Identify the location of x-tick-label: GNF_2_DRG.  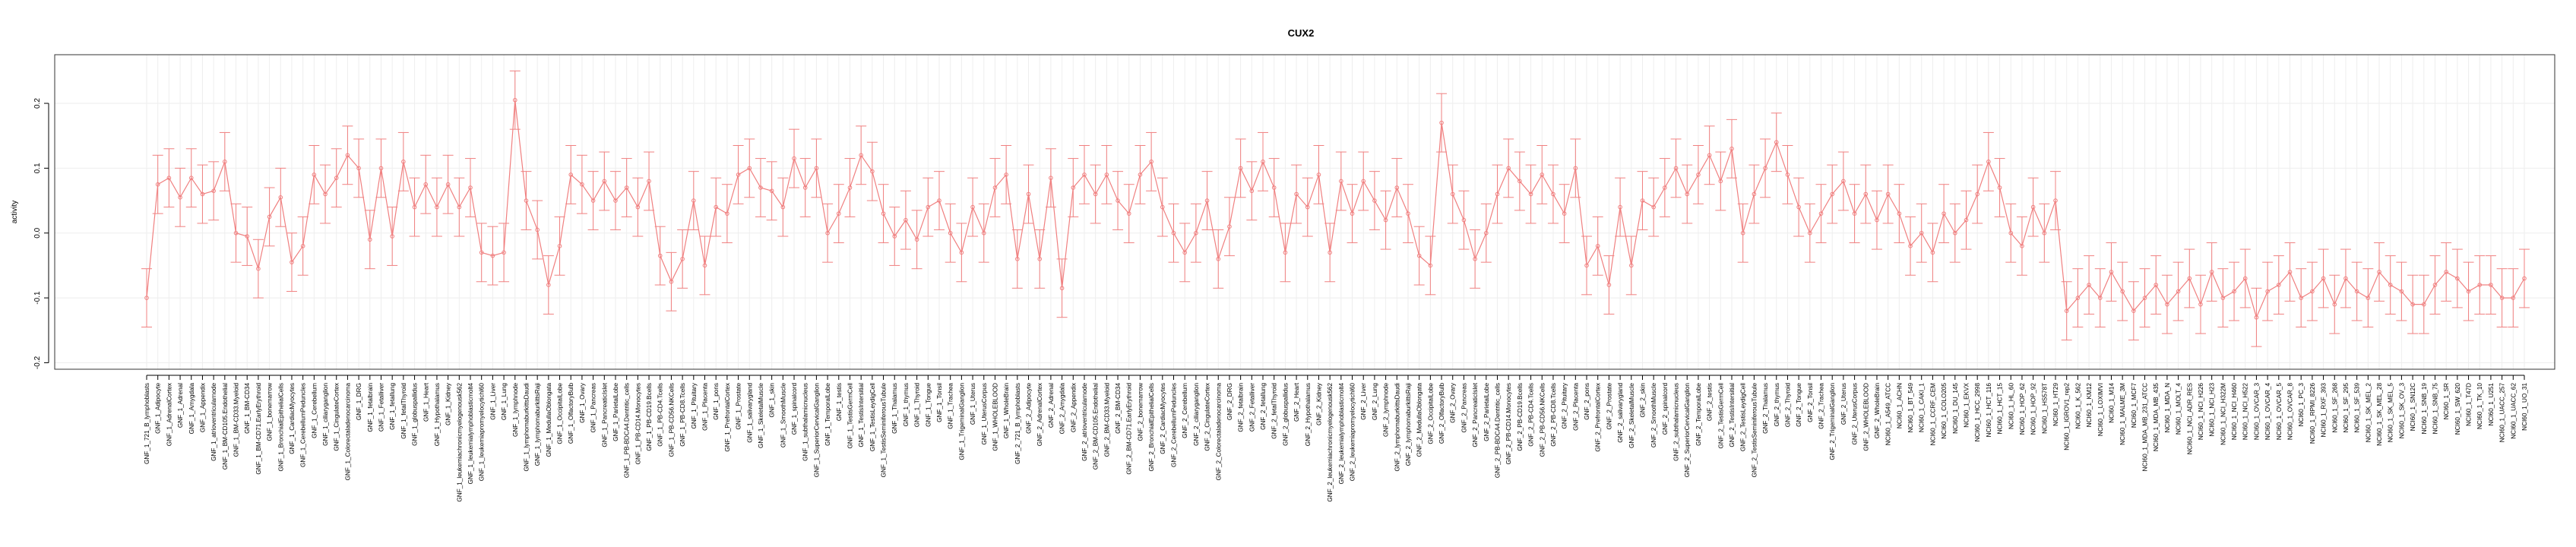
(1229, 401).